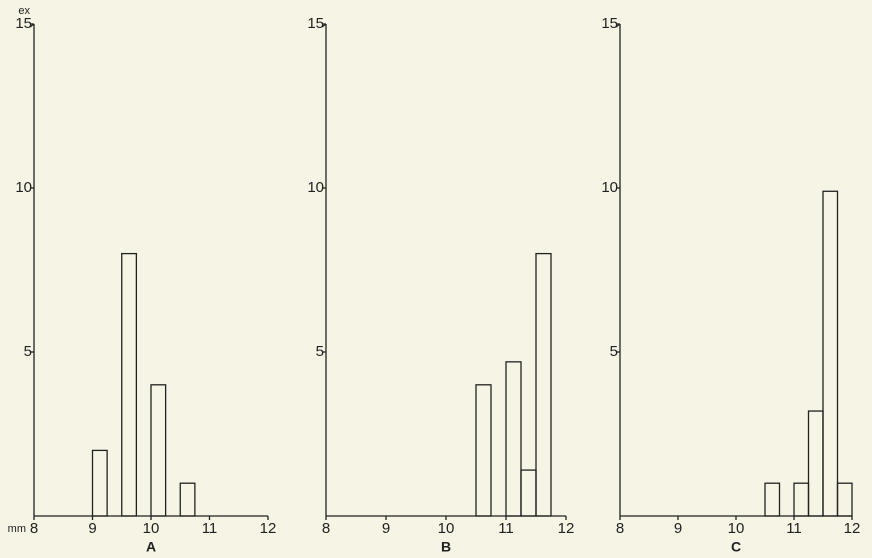 The image size is (872, 558). What do you see at coordinates (446, 547) in the screenshot?
I see `panel-label: B` at bounding box center [446, 547].